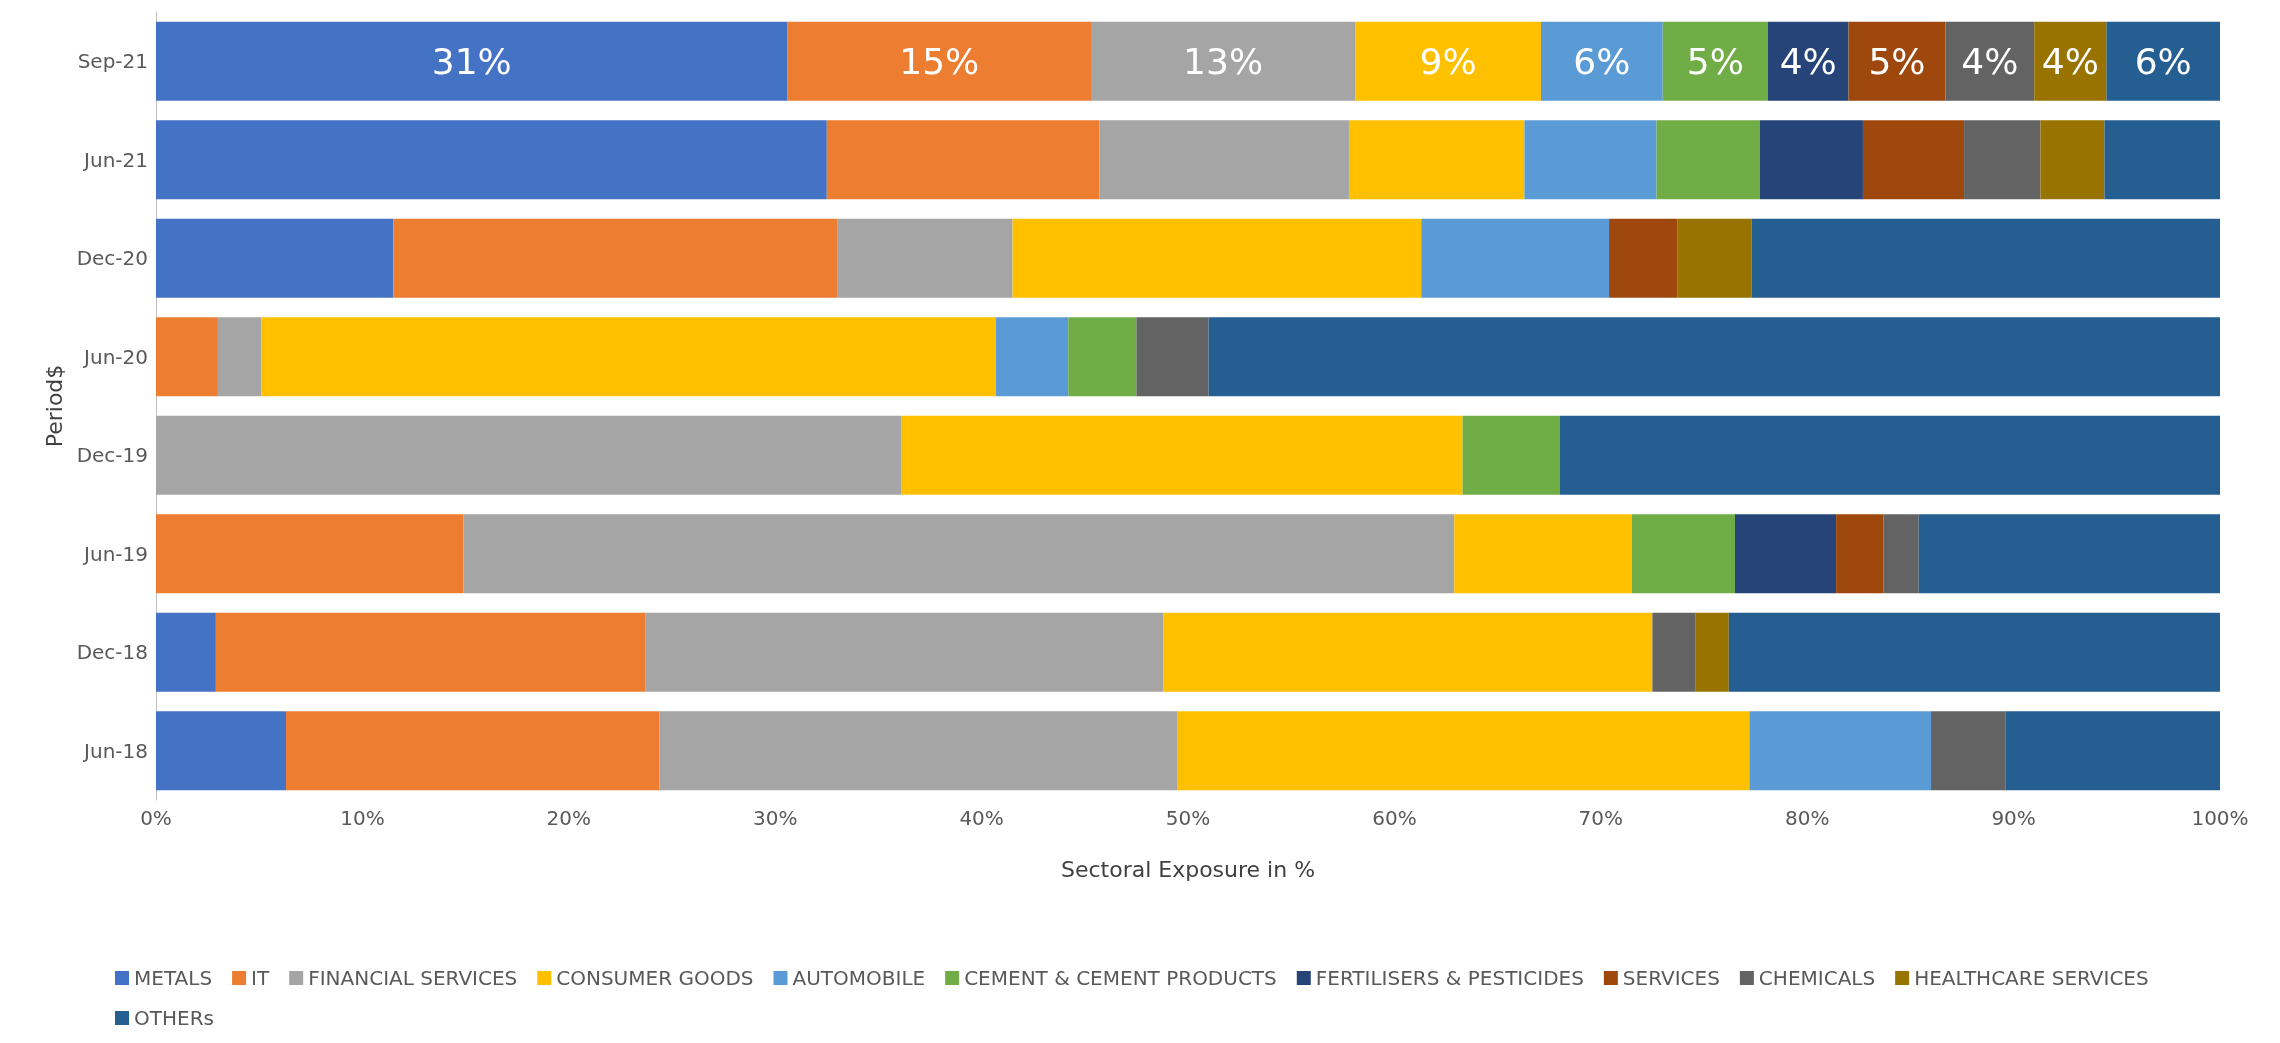  I want to click on x-tick-label: 30%, so click(775, 818).